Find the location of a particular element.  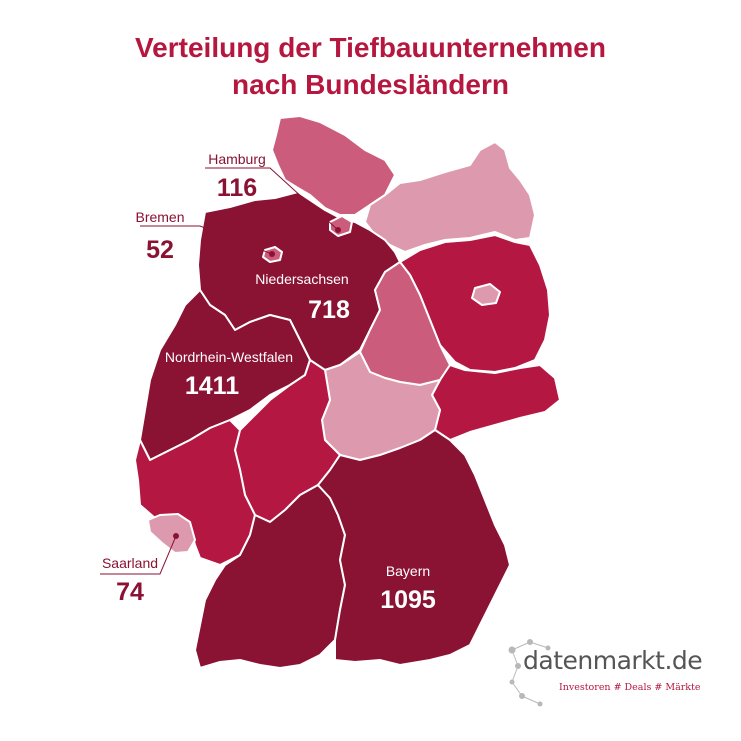

saarland-marker is located at coordinates (176, 536).